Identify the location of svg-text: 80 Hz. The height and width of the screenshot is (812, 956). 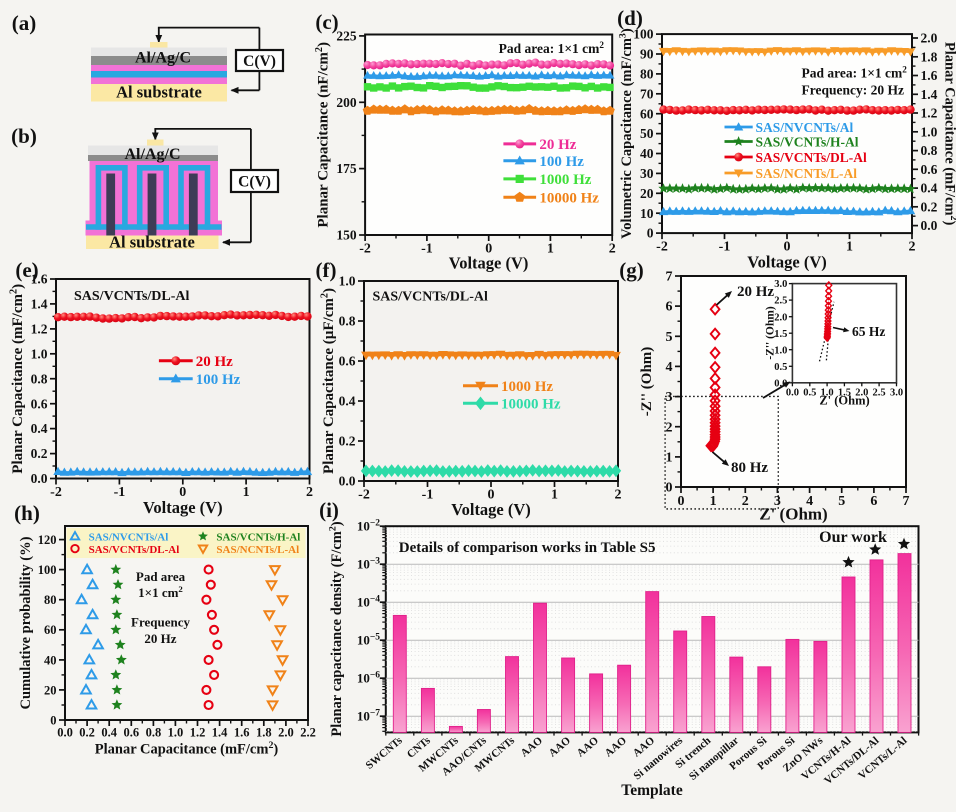
(749, 468).